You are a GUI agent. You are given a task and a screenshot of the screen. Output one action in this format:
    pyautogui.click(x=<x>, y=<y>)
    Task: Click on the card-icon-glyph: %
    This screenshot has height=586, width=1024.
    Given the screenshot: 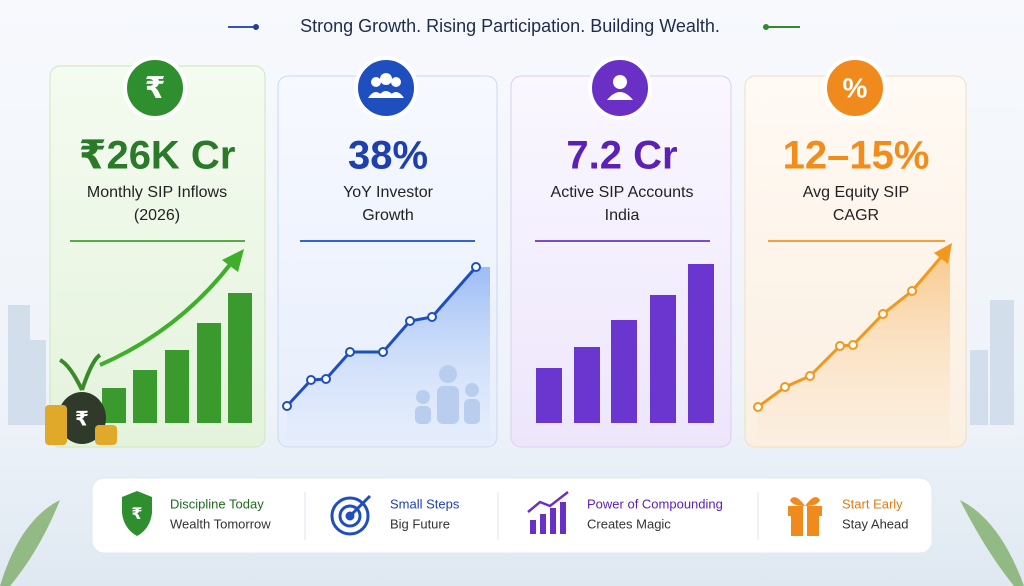 What is the action you would take?
    pyautogui.click(x=855, y=87)
    